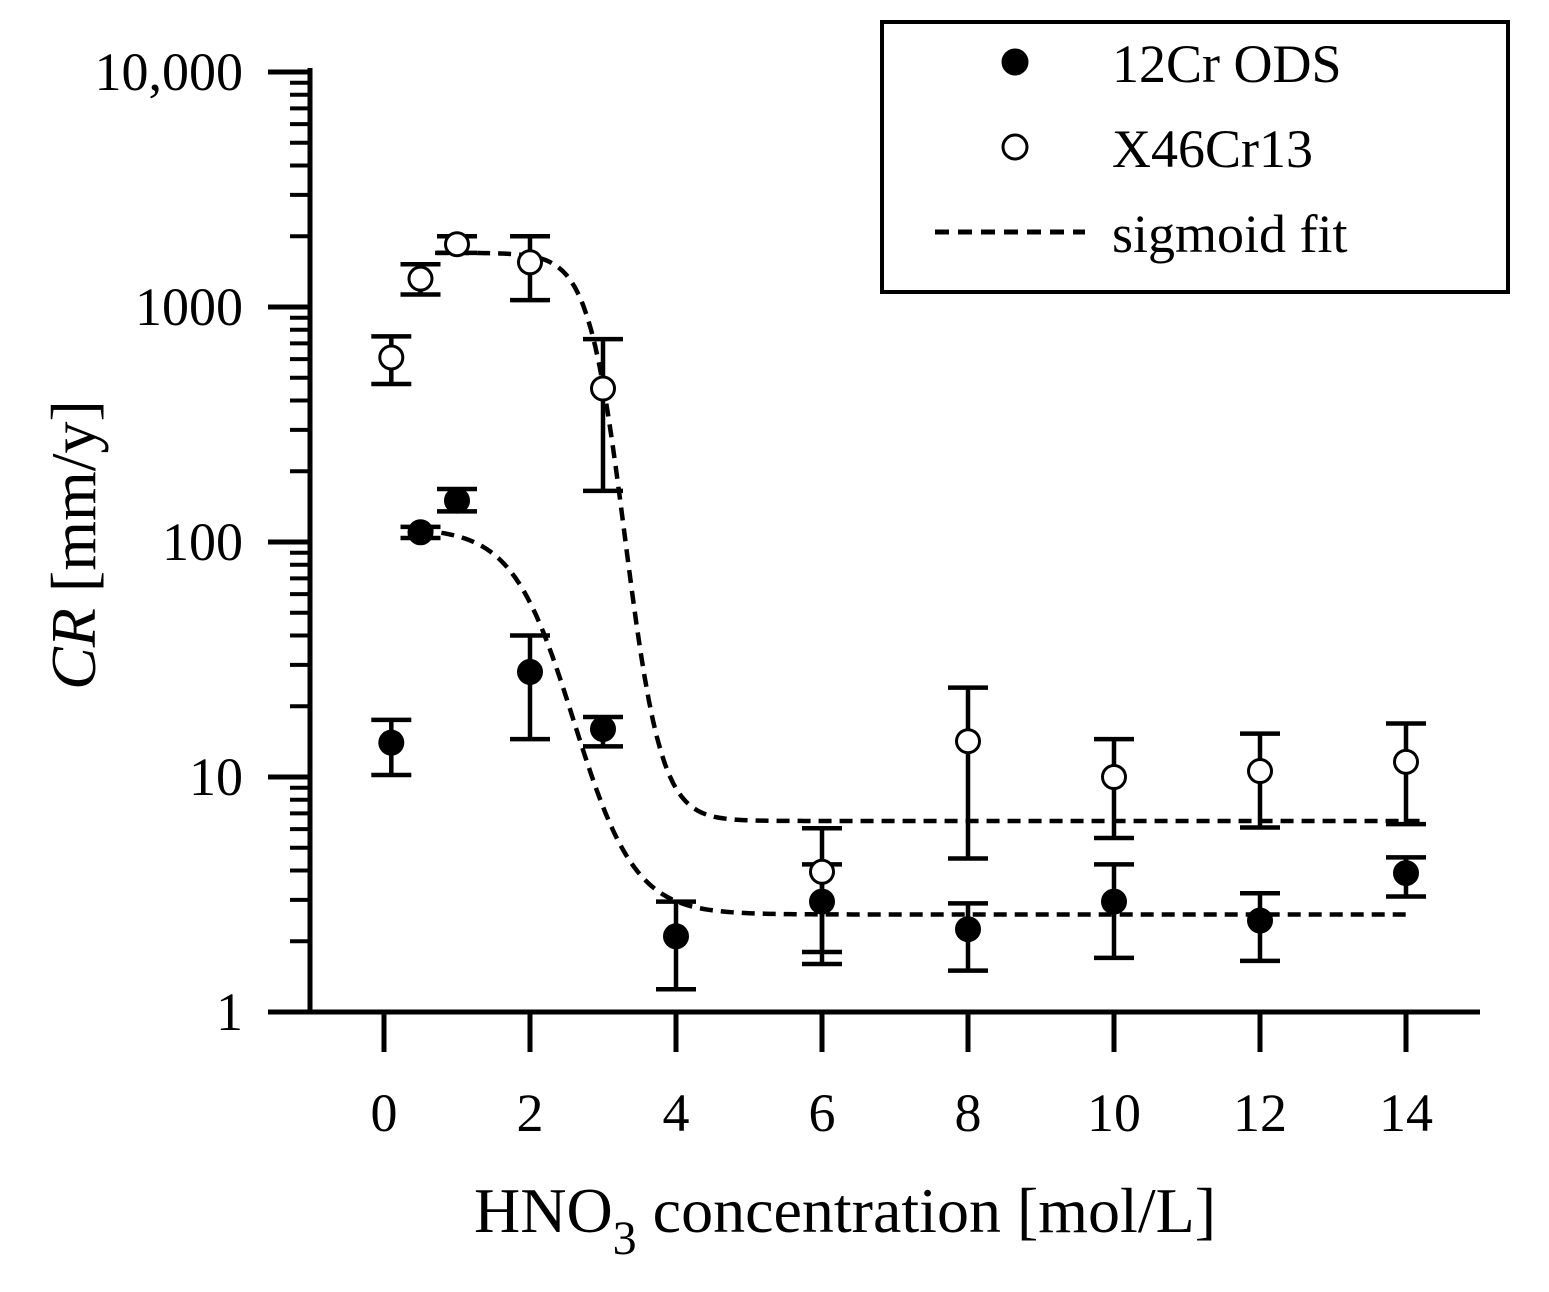 Image resolution: width=1549 pixels, height=1292 pixels. I want to click on legend-box, so click(1195, 157).